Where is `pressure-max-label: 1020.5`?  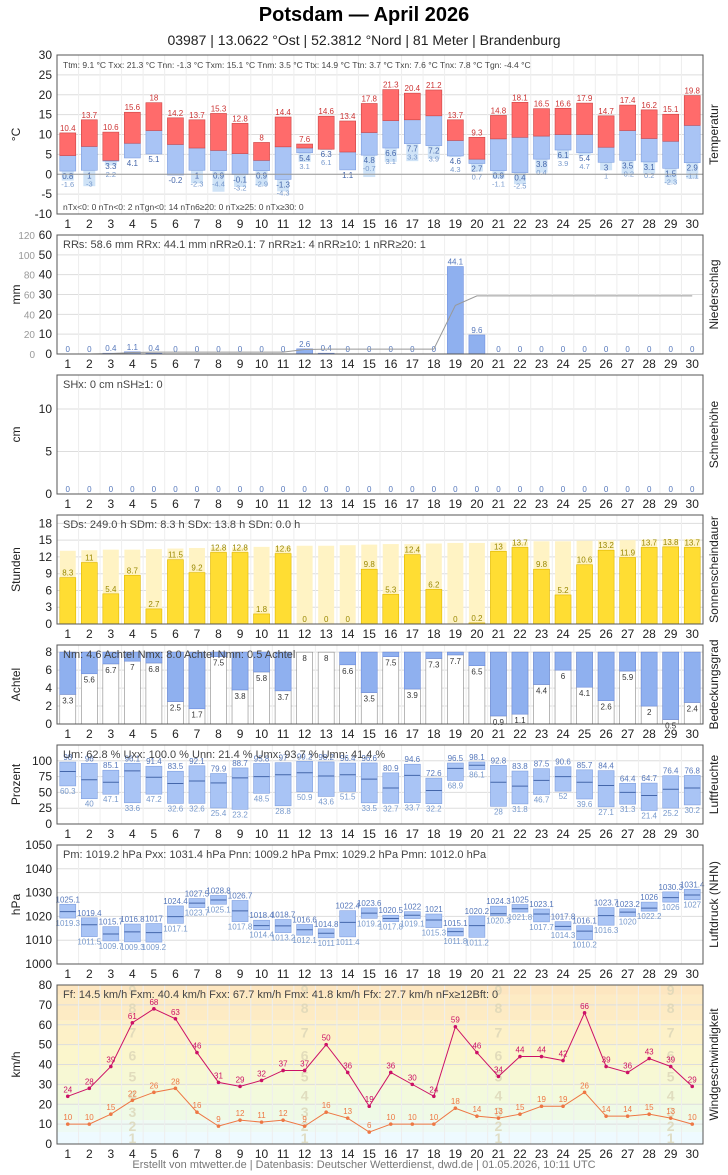 pressure-max-label: 1020.5 is located at coordinates (391, 910).